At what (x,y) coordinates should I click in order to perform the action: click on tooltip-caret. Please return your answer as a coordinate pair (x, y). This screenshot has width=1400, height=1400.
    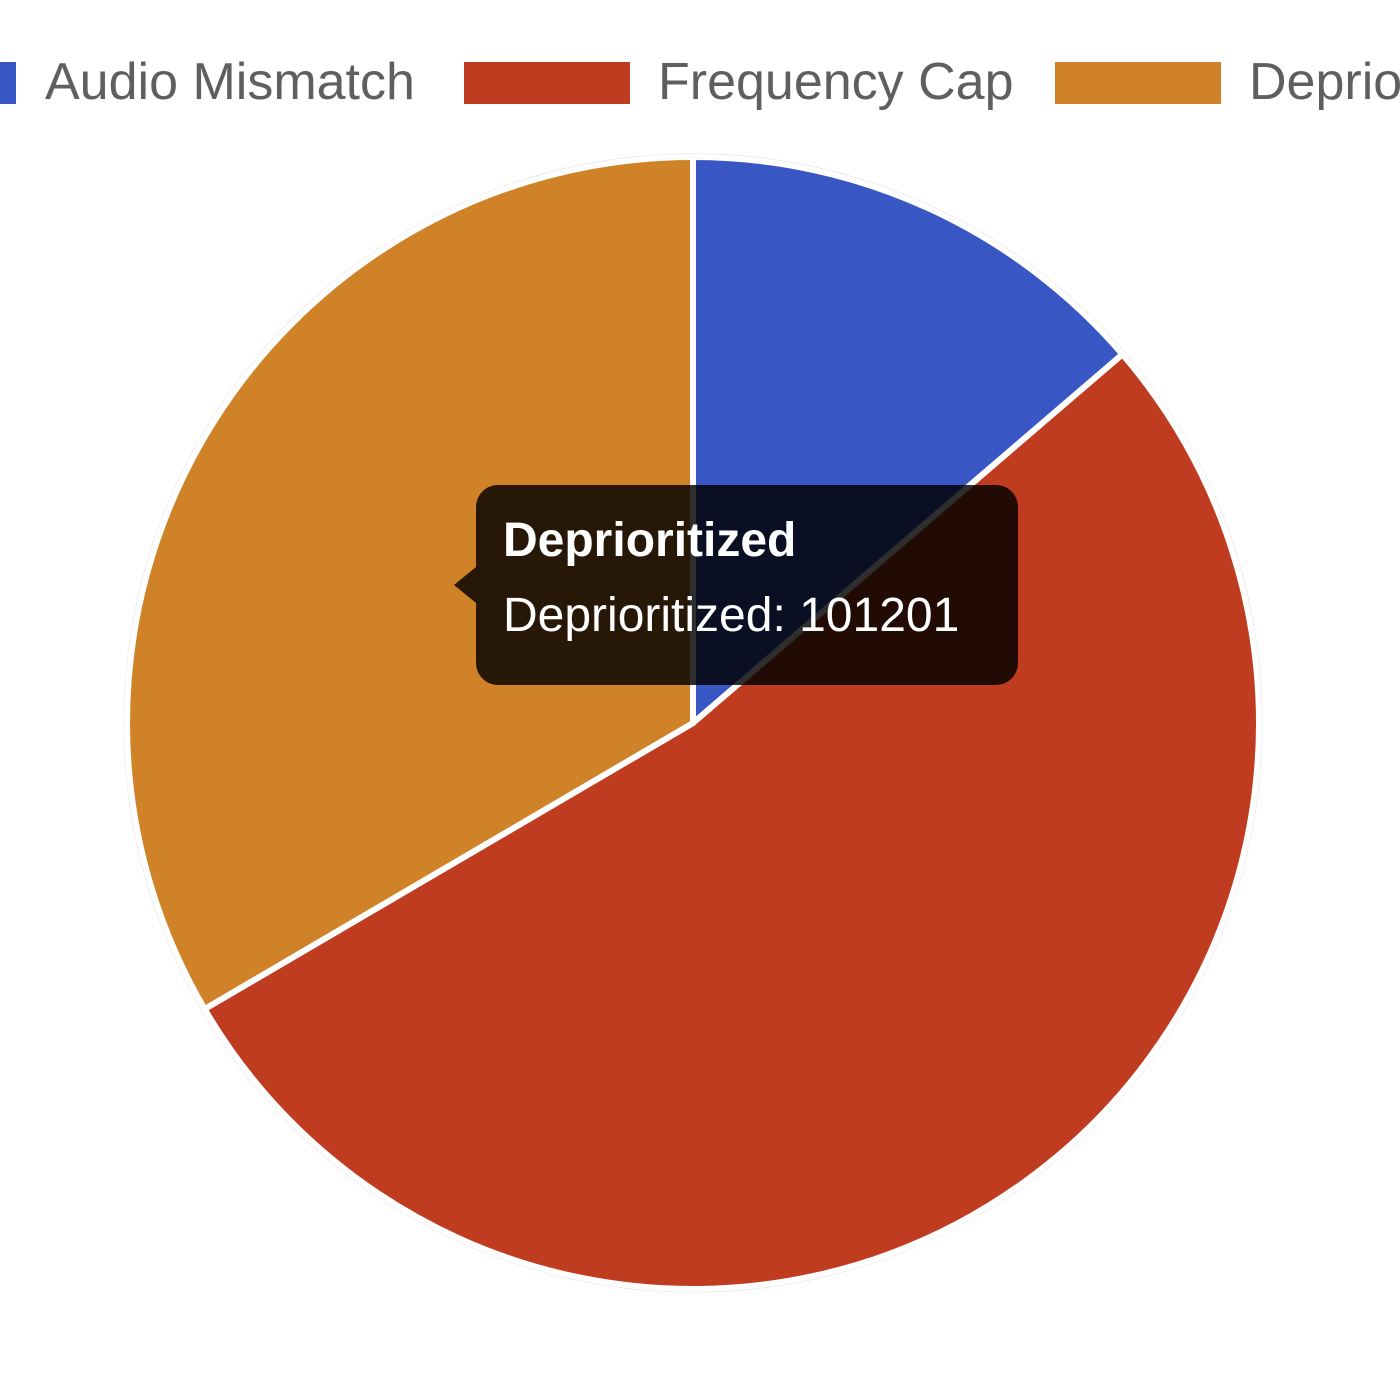
    Looking at the image, I should click on (465, 585).